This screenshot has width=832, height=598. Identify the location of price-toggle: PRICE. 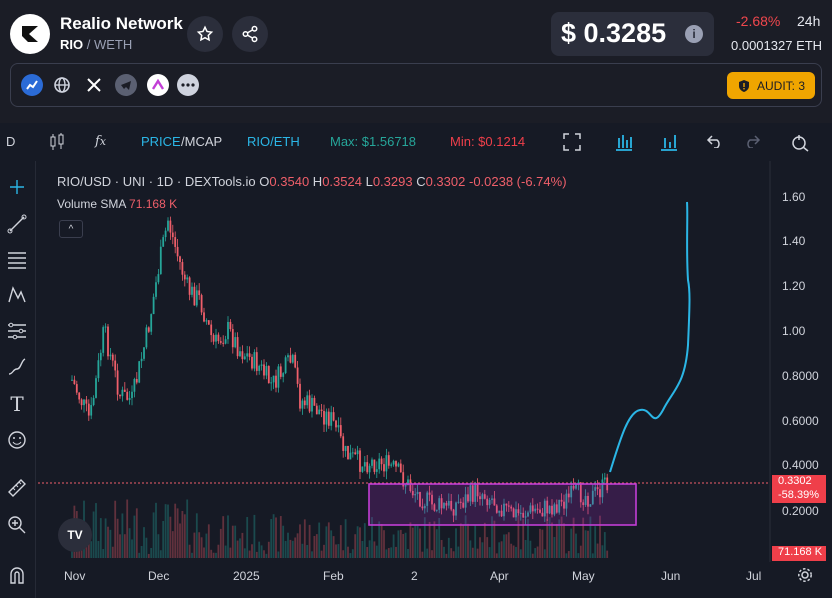
(161, 141).